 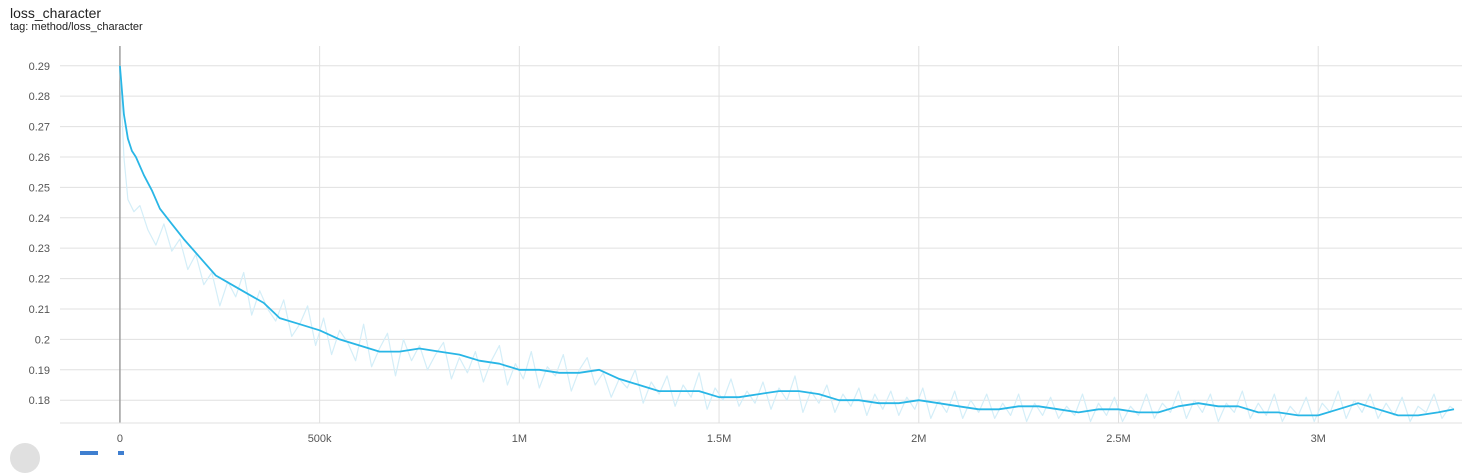 I want to click on x-tick-label: 1.5M, so click(x=719, y=439).